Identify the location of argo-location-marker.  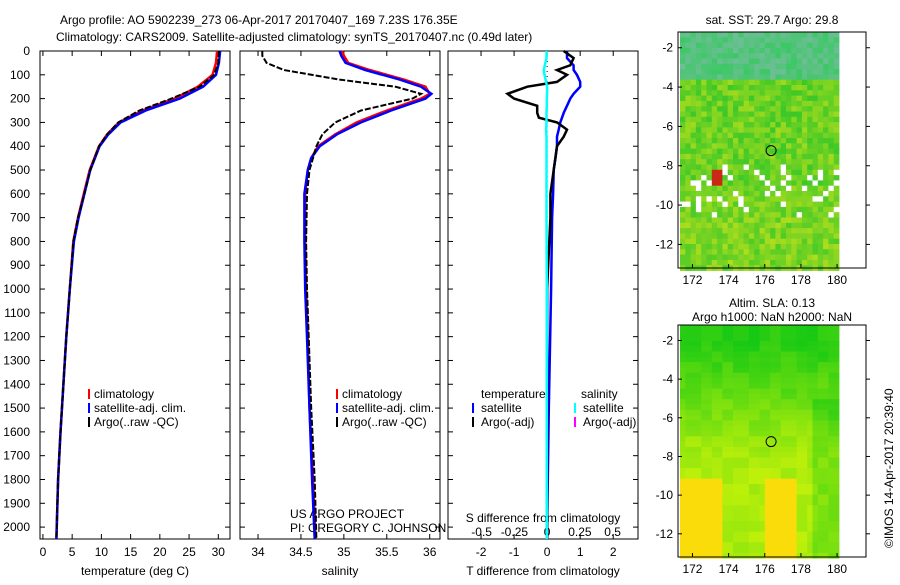
(771, 442).